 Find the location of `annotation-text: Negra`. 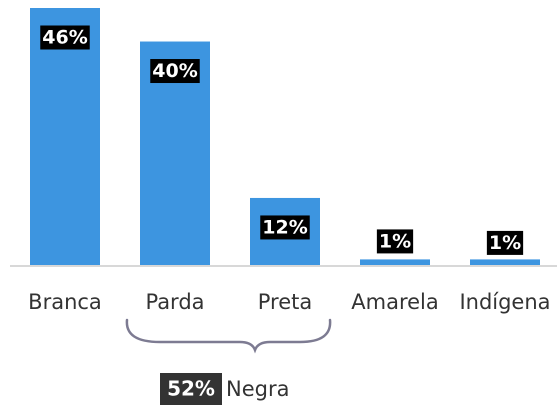

annotation-text: Negra is located at coordinates (257, 389).